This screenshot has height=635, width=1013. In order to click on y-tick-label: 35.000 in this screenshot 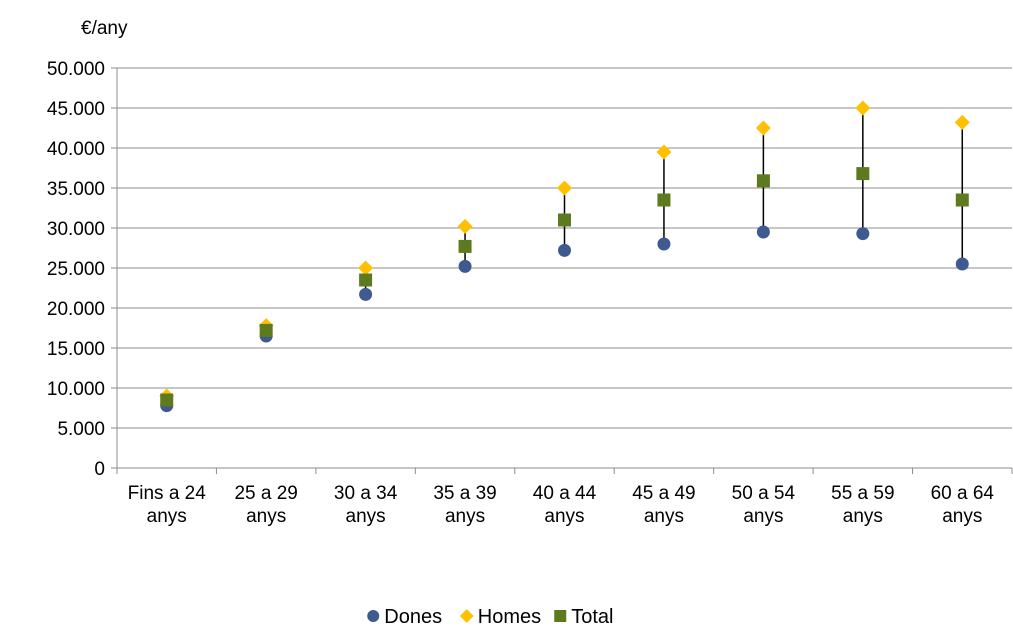, I will do `click(76, 189)`.